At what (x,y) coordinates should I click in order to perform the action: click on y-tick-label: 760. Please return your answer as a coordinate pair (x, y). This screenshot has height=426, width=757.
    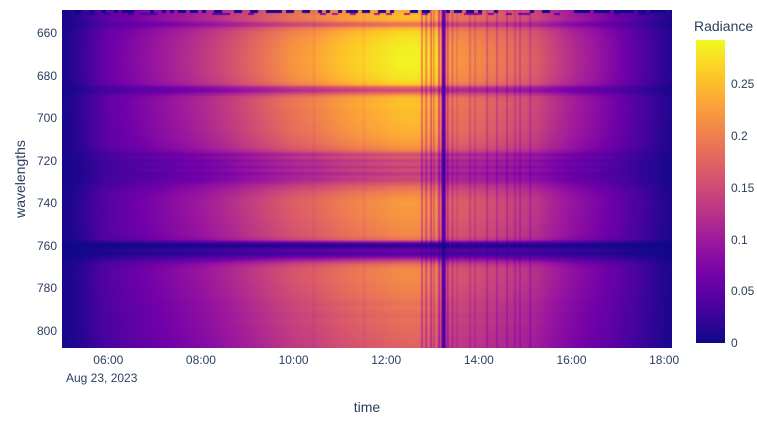
    Looking at the image, I should click on (46, 245).